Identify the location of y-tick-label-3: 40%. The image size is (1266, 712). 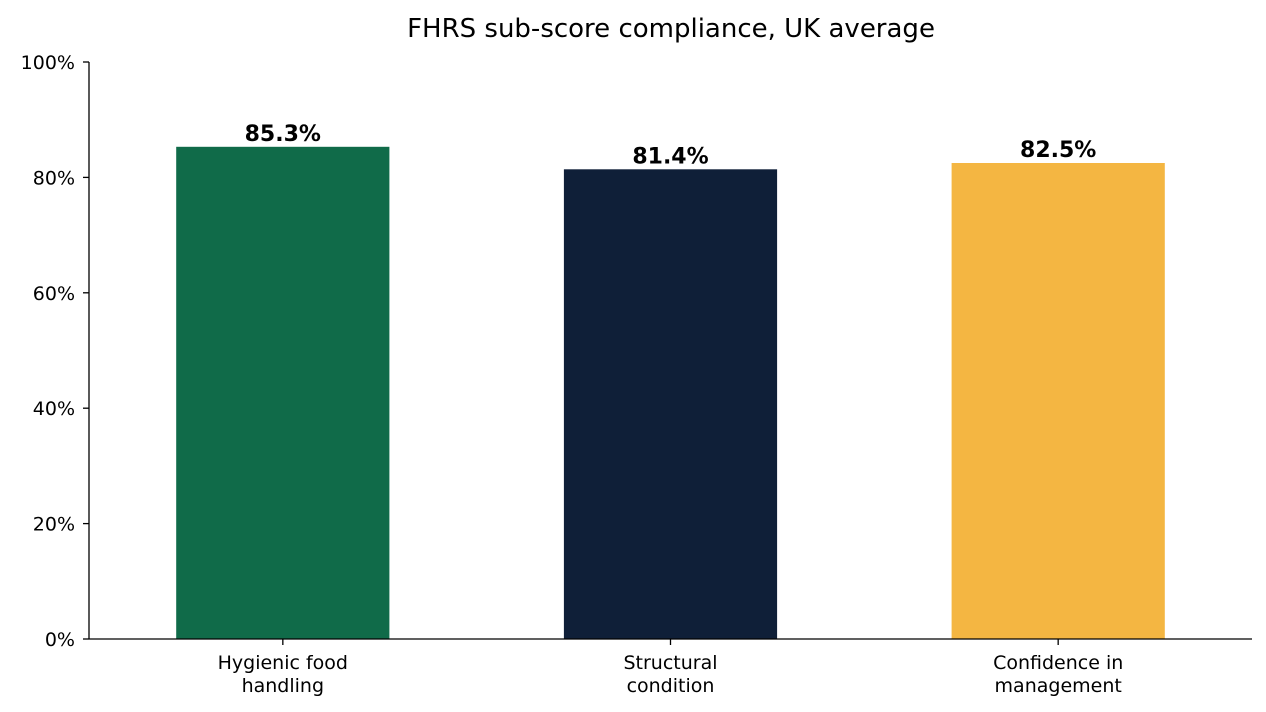
(54, 409).